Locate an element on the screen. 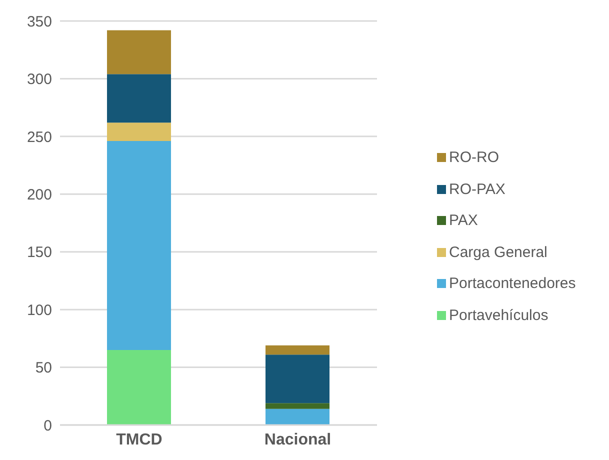 This screenshot has width=609, height=460. legend-label: Portavehículos is located at coordinates (498, 315).